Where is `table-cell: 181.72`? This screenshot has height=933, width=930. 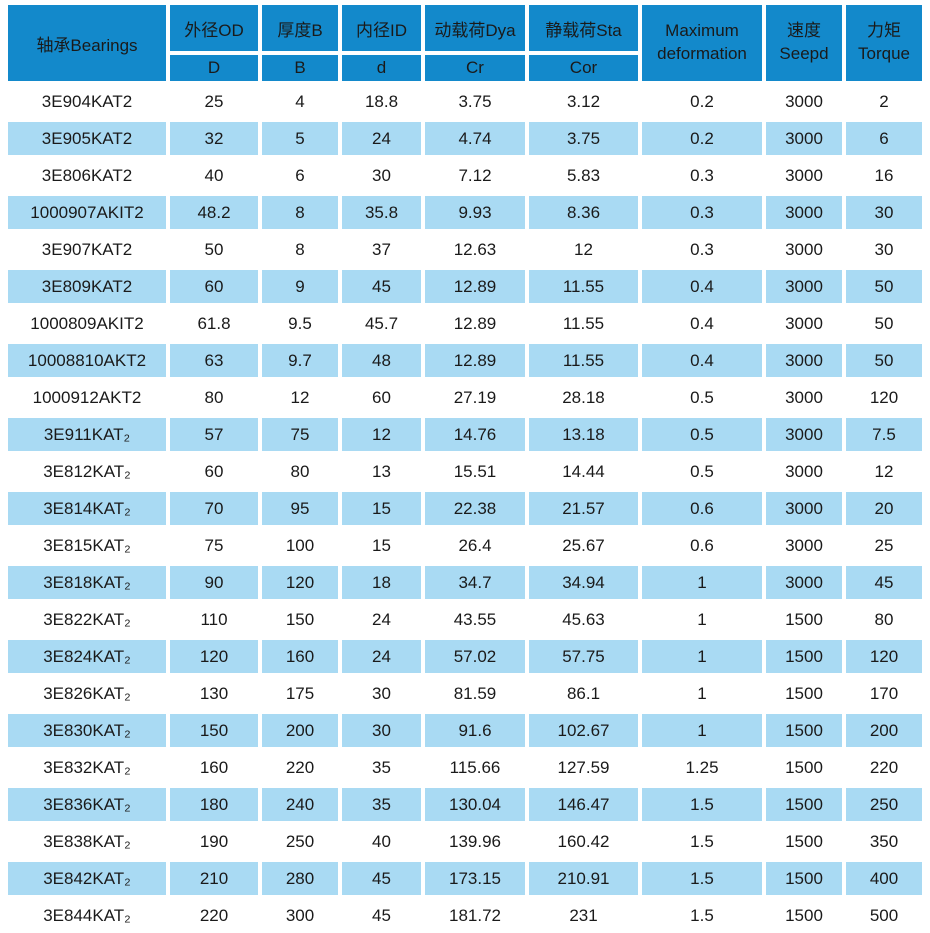 table-cell: 181.72 is located at coordinates (475, 915).